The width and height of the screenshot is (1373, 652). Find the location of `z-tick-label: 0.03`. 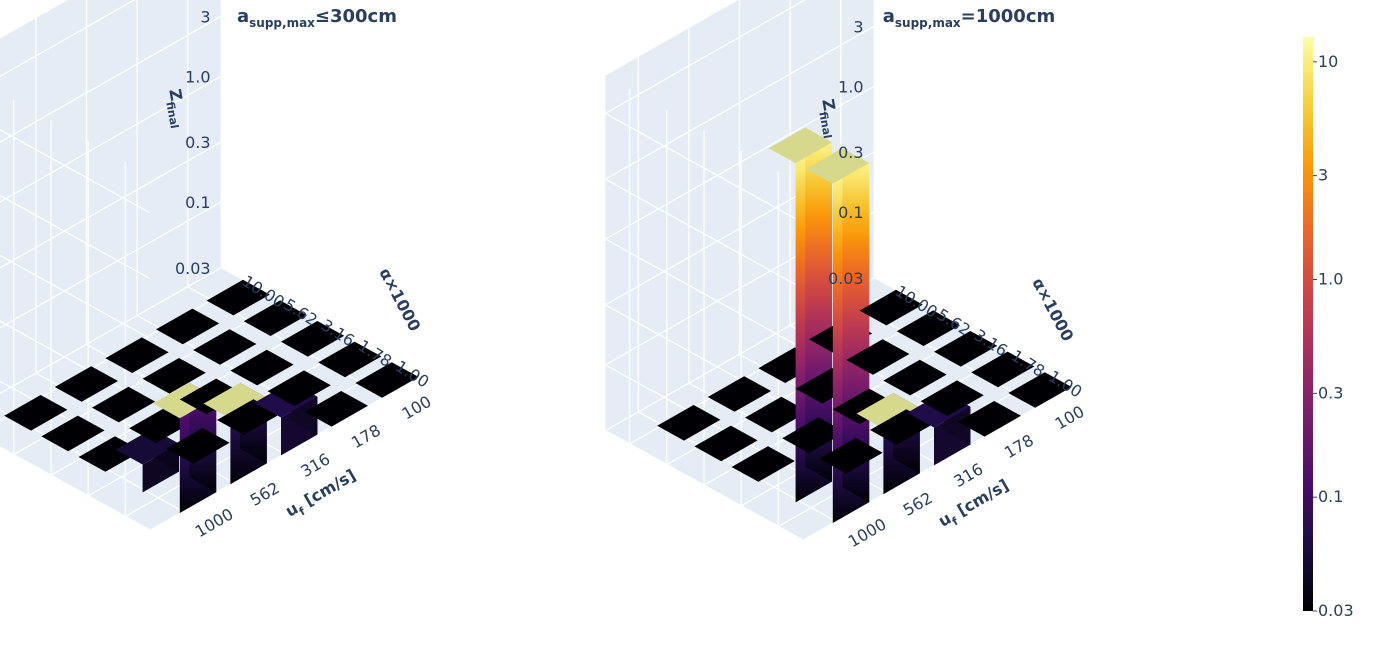

z-tick-label: 0.03 is located at coordinates (846, 278).